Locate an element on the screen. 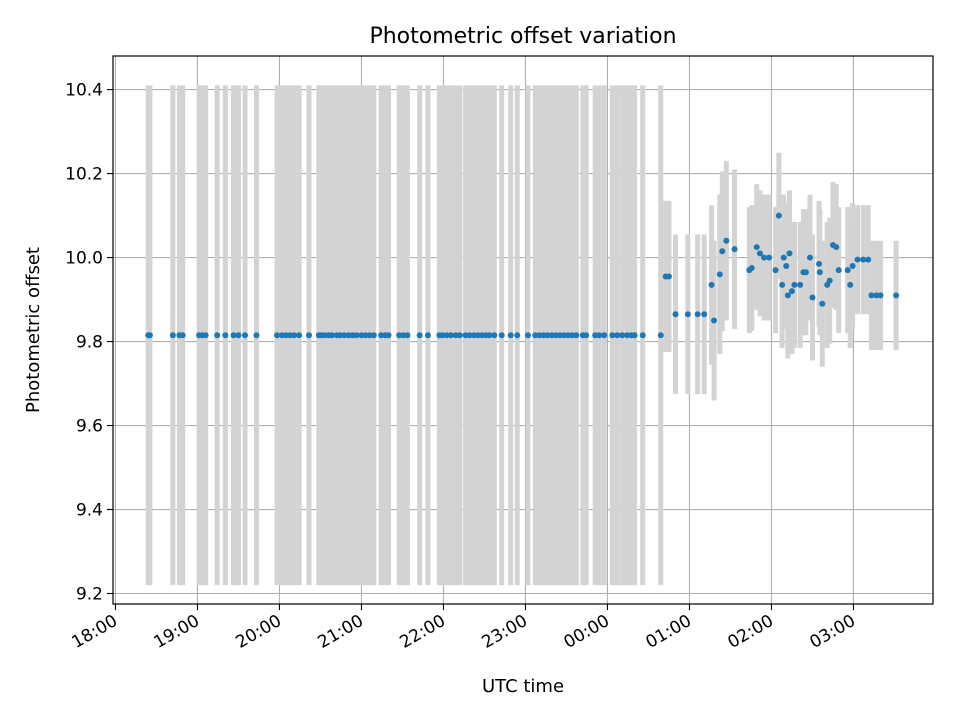 The width and height of the screenshot is (960, 720). y-tick-label: 9.6 is located at coordinates (89, 427).